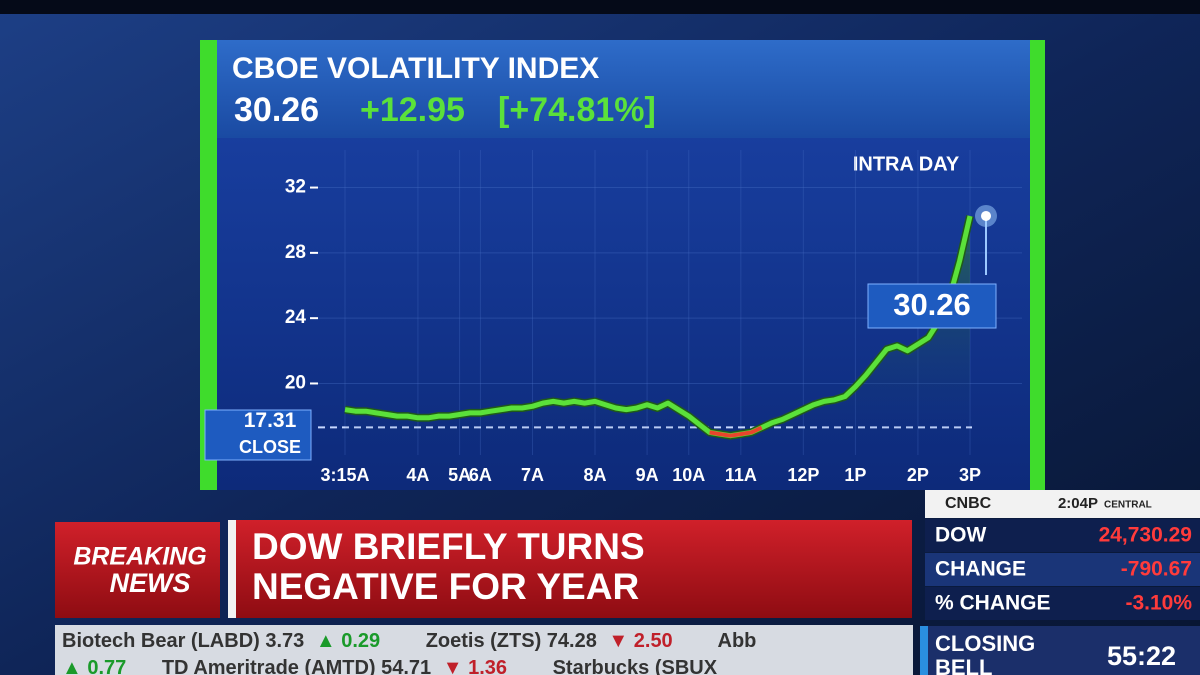 Image resolution: width=1200 pixels, height=675 pixels. What do you see at coordinates (348, 641) in the screenshot?
I see `ticker-item: ▲ 0.29` at bounding box center [348, 641].